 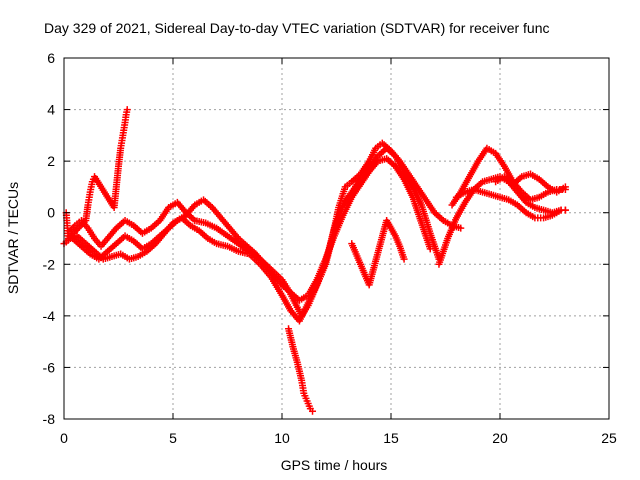 I want to click on y-tick-label: 0, so click(x=51, y=213).